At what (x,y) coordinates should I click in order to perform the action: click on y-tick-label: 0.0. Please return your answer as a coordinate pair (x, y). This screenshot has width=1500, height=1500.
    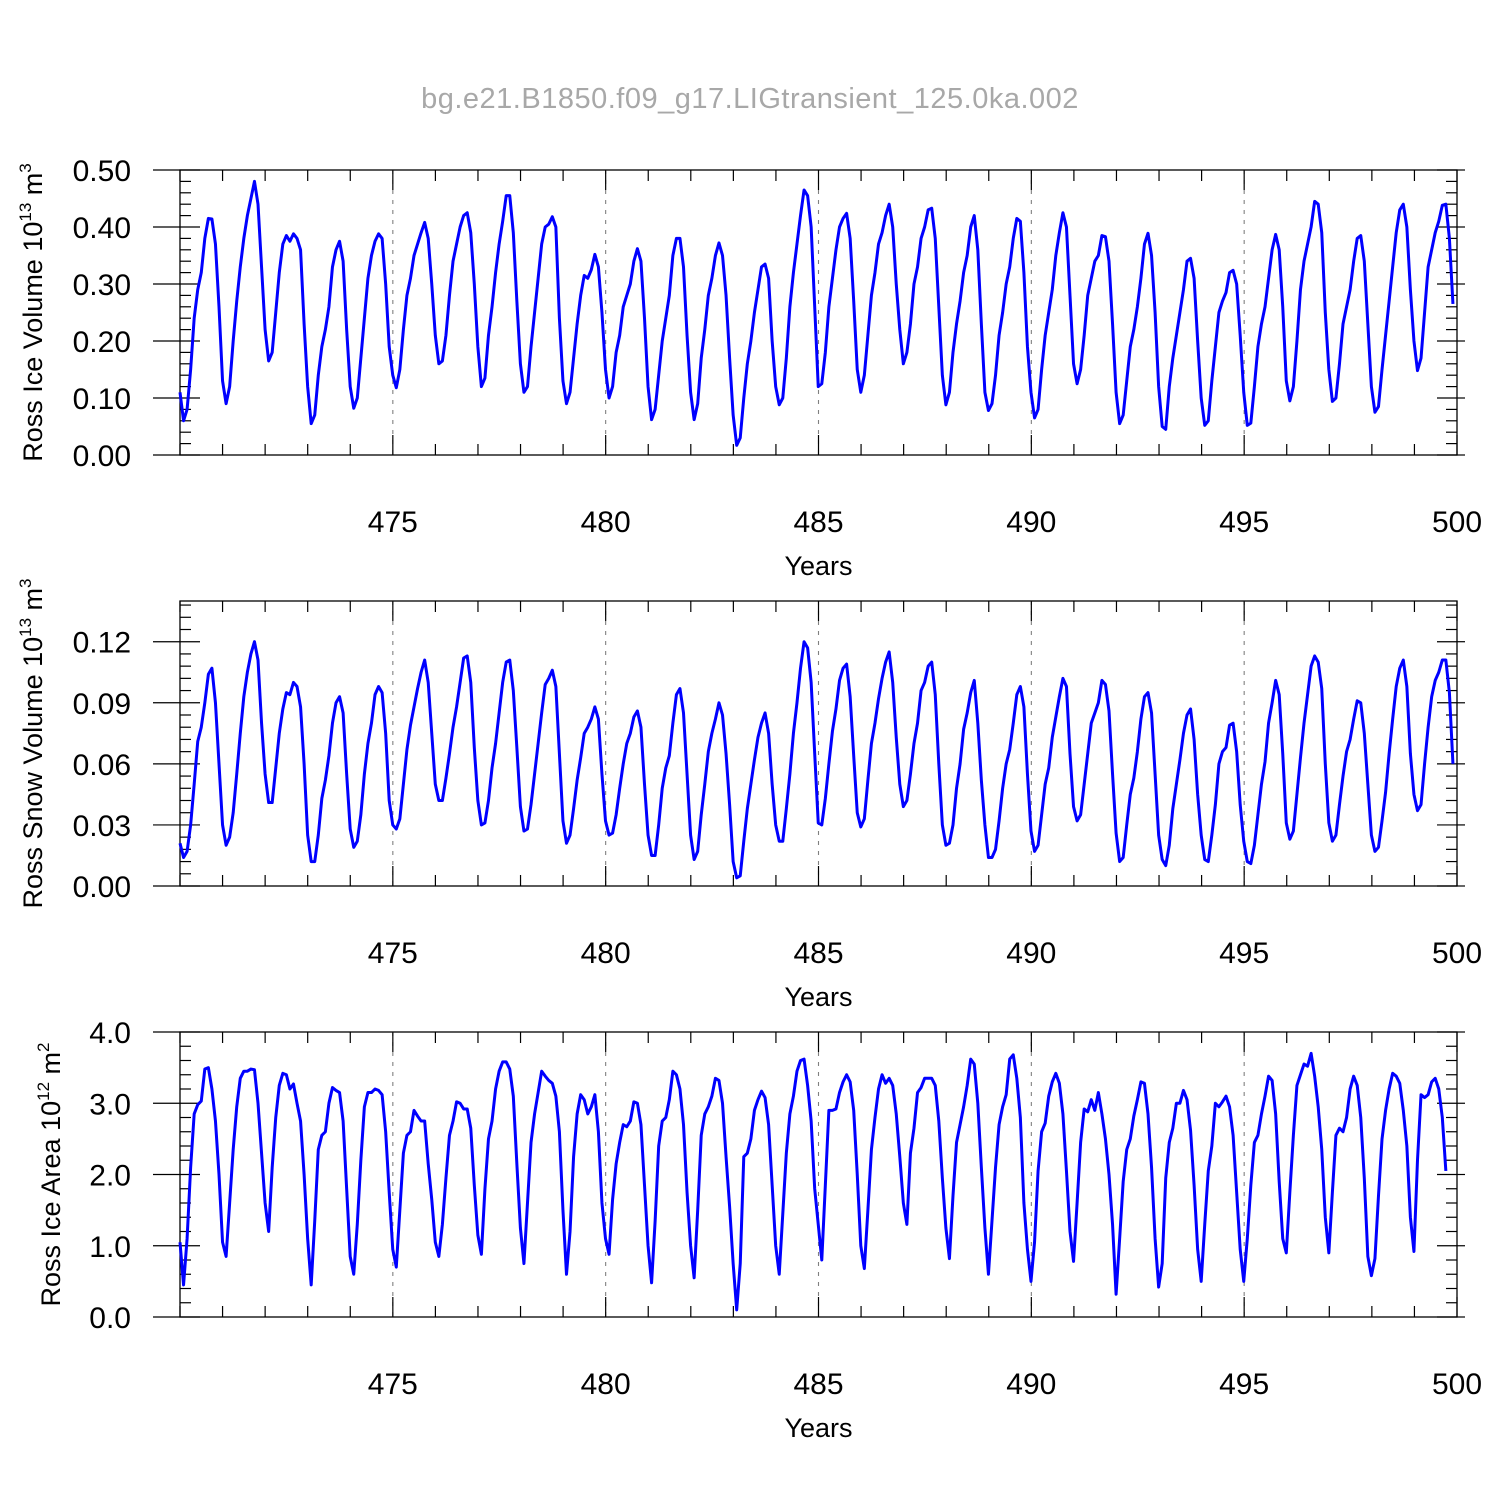
    Looking at the image, I should click on (110, 1318).